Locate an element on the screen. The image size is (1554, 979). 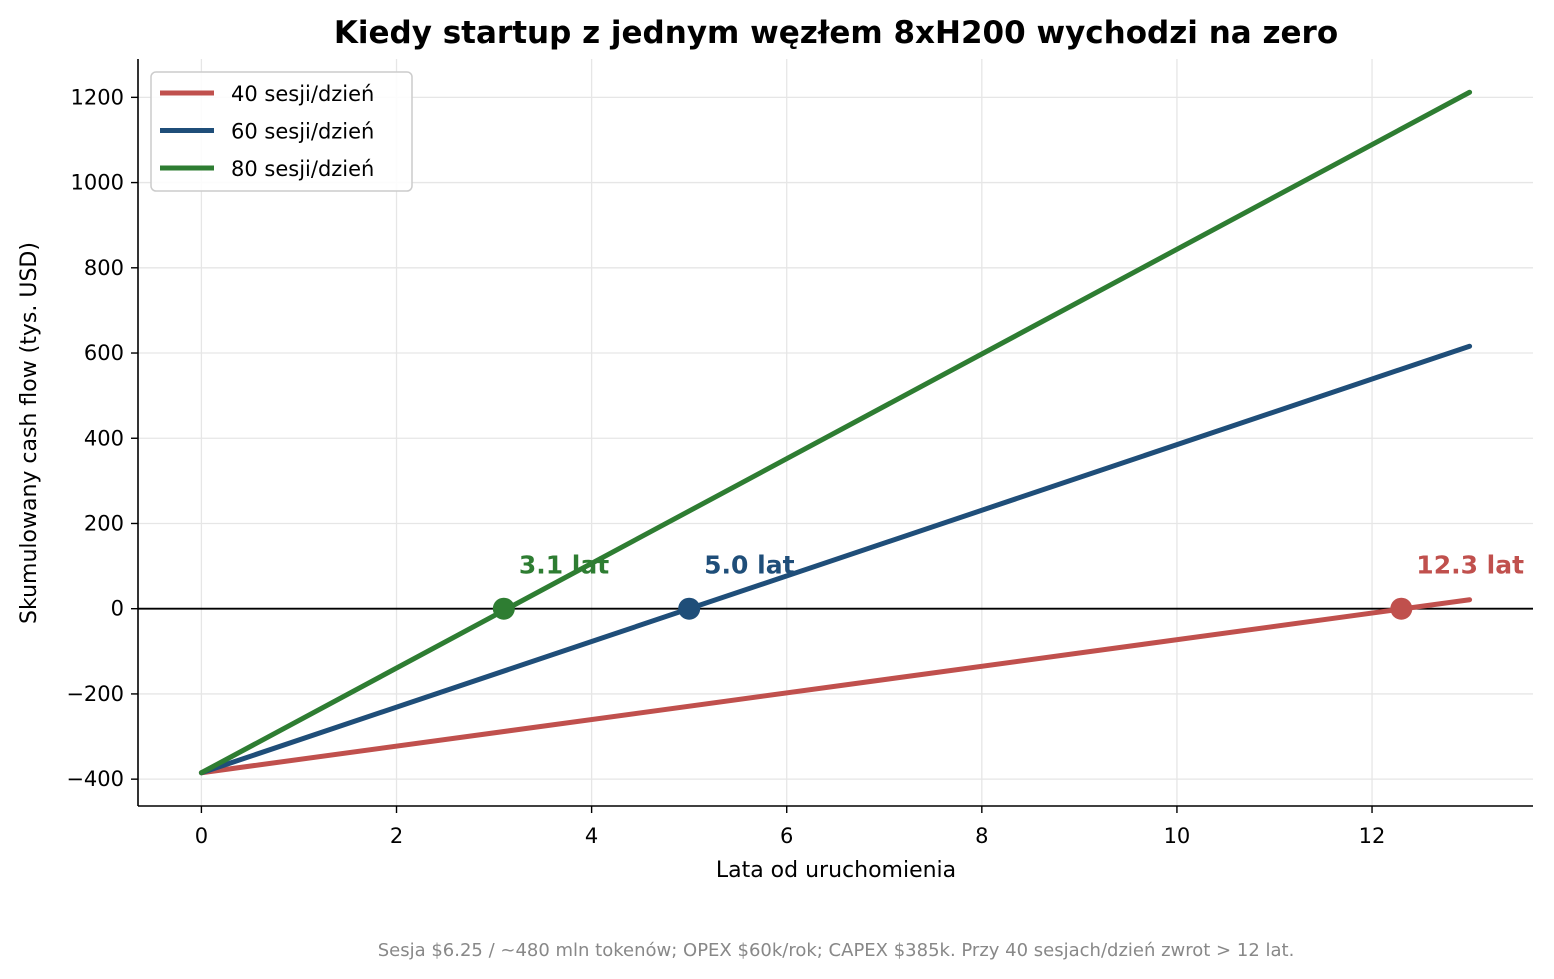
legend-frame is located at coordinates (281, 131).